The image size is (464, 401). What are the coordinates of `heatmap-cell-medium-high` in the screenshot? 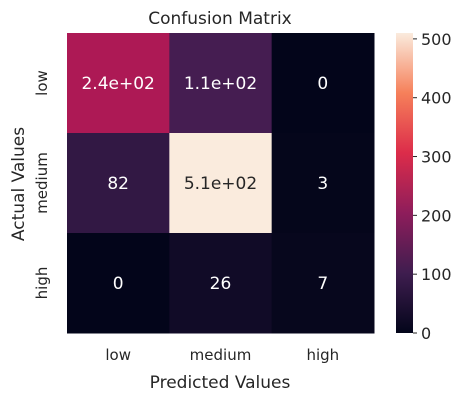 It's located at (323, 183).